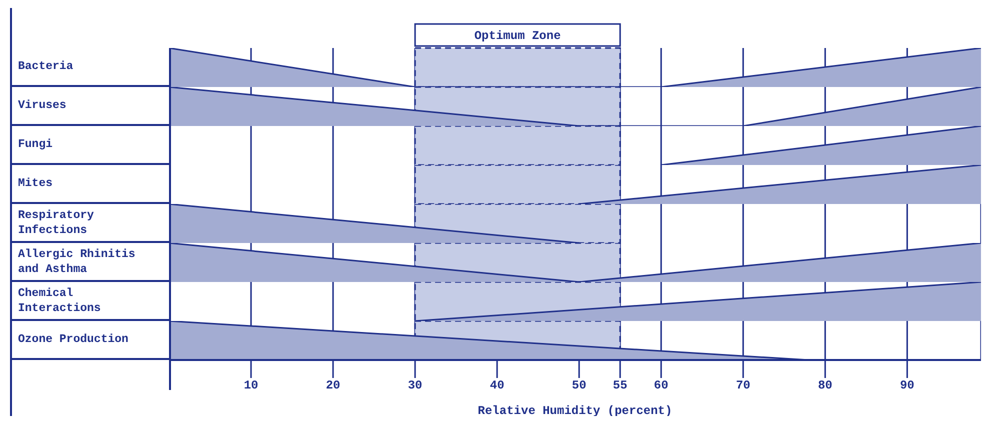 The width and height of the screenshot is (982, 424). What do you see at coordinates (251, 385) in the screenshot?
I see `x-tick-label: 10` at bounding box center [251, 385].